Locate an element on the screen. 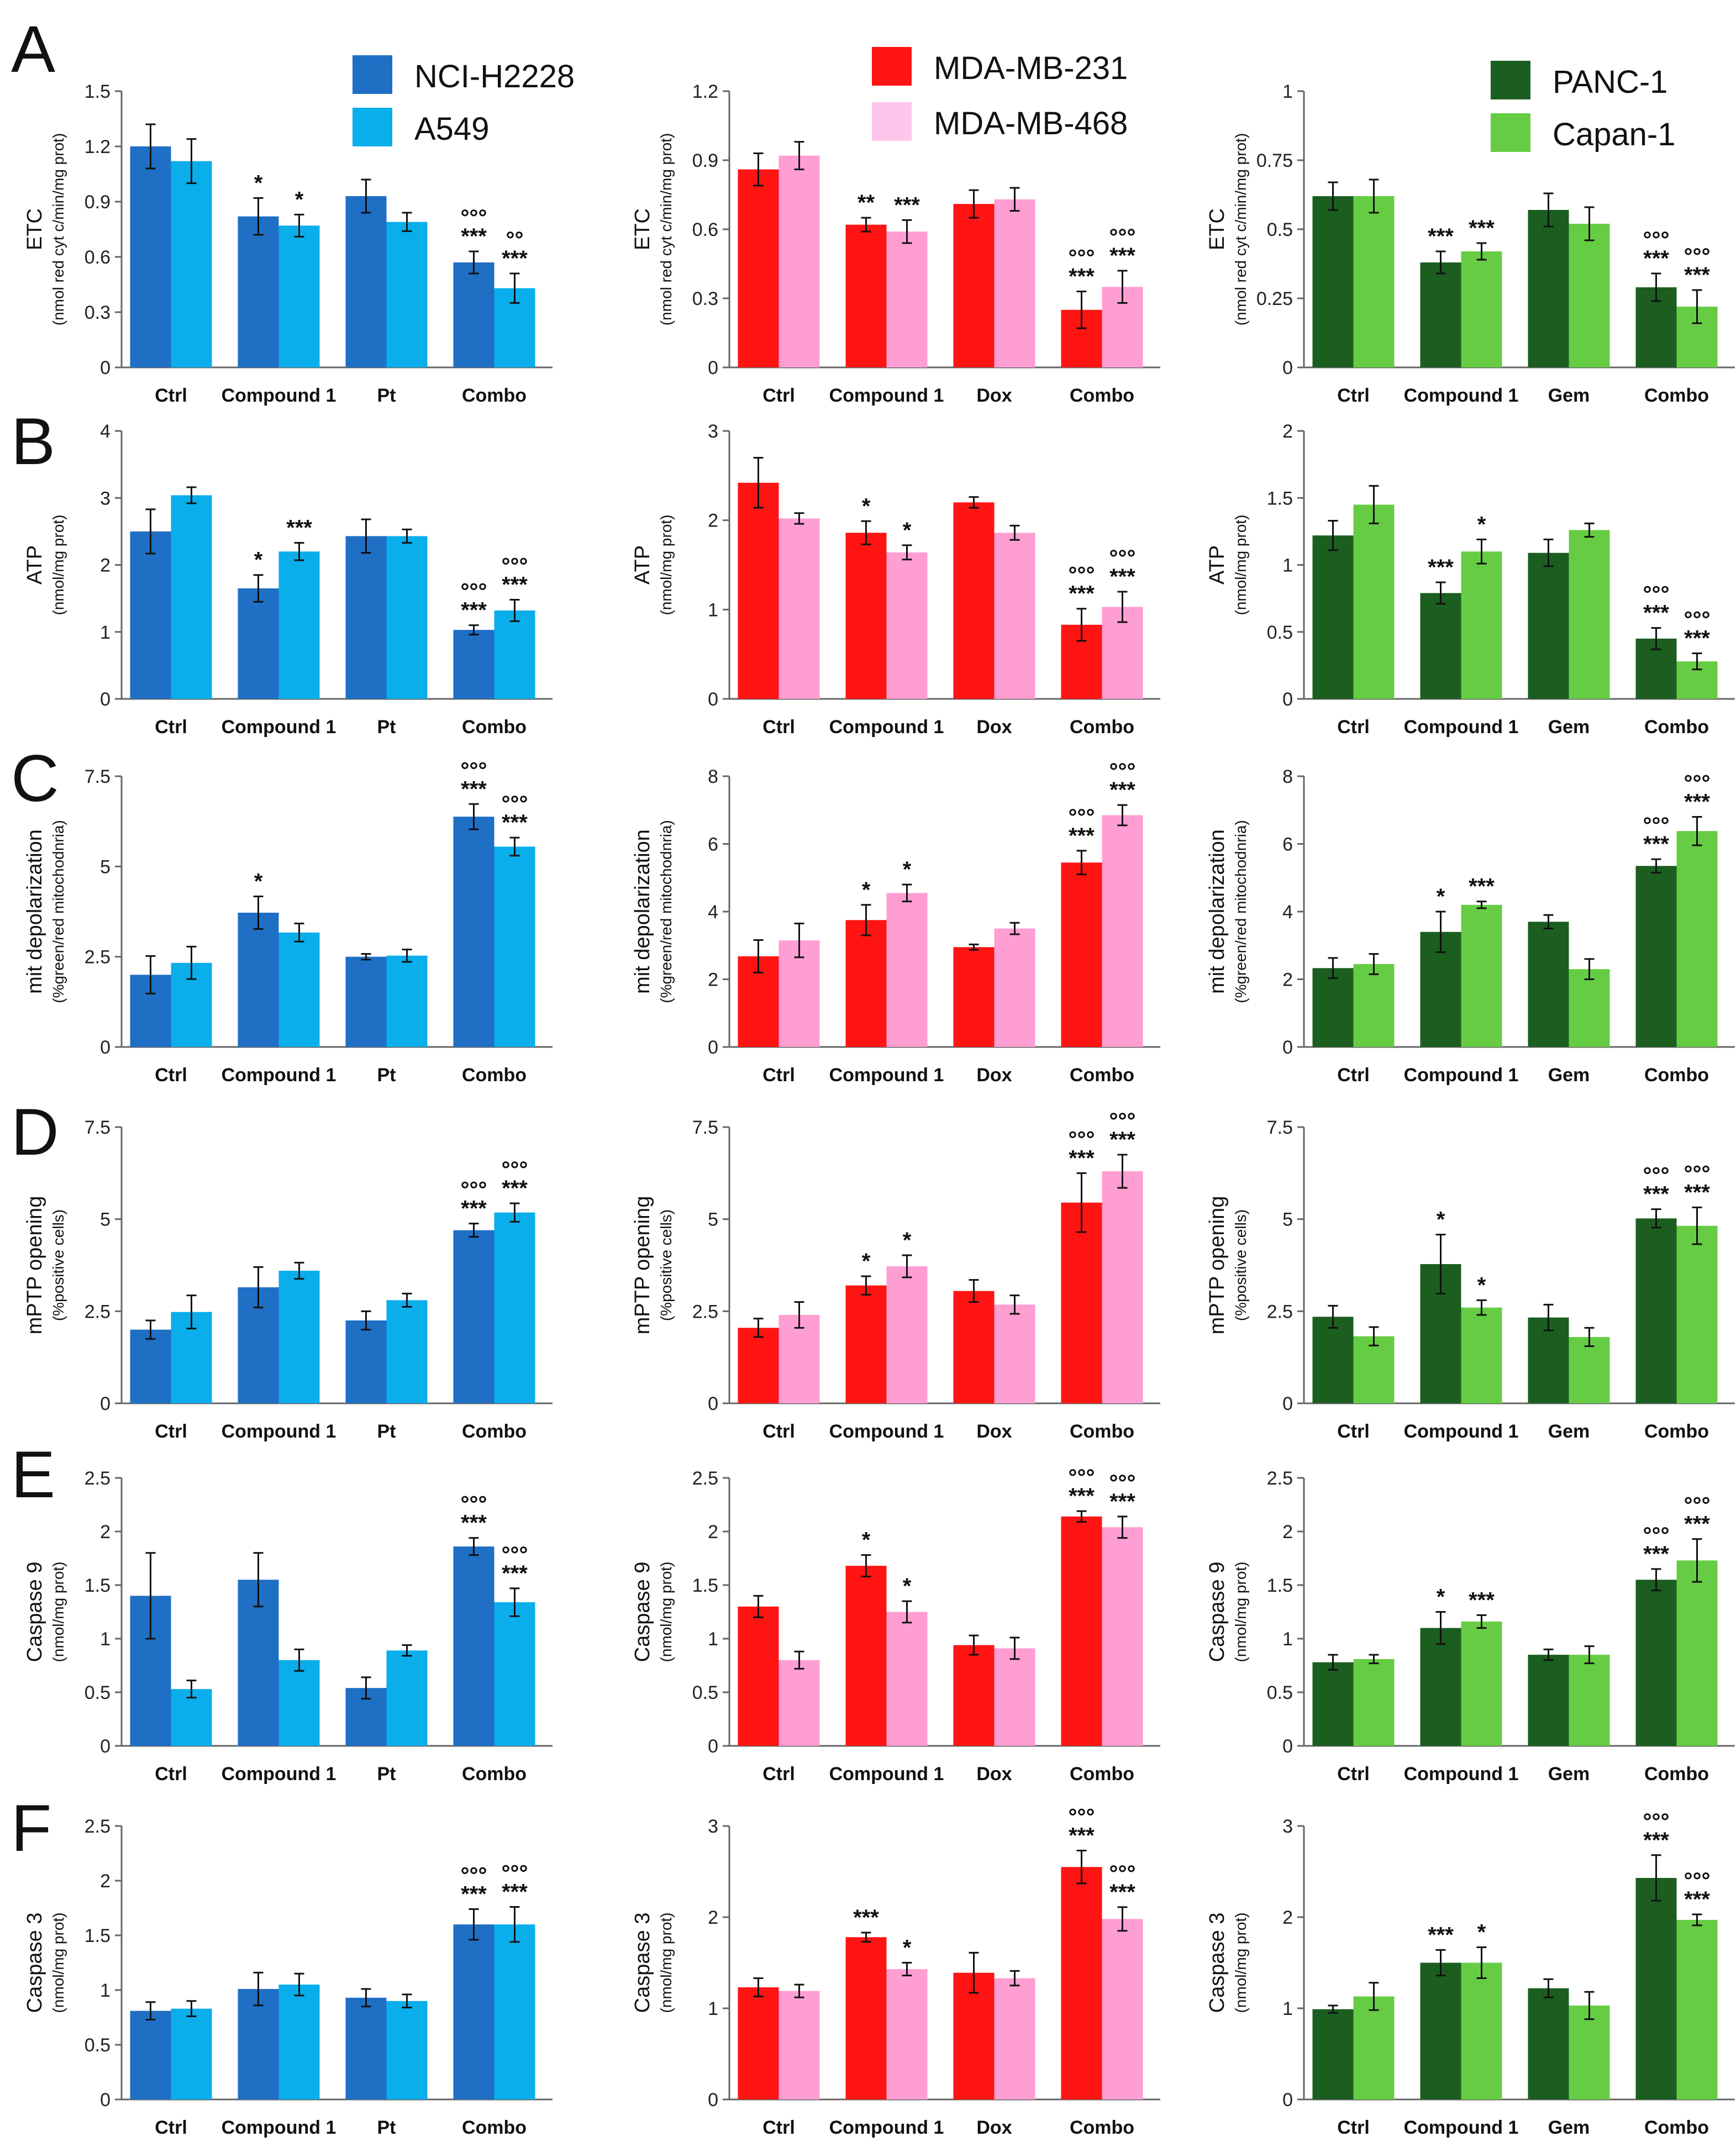 The width and height of the screenshot is (1736, 2142). y-tick-label: 7.5 is located at coordinates (705, 1128).